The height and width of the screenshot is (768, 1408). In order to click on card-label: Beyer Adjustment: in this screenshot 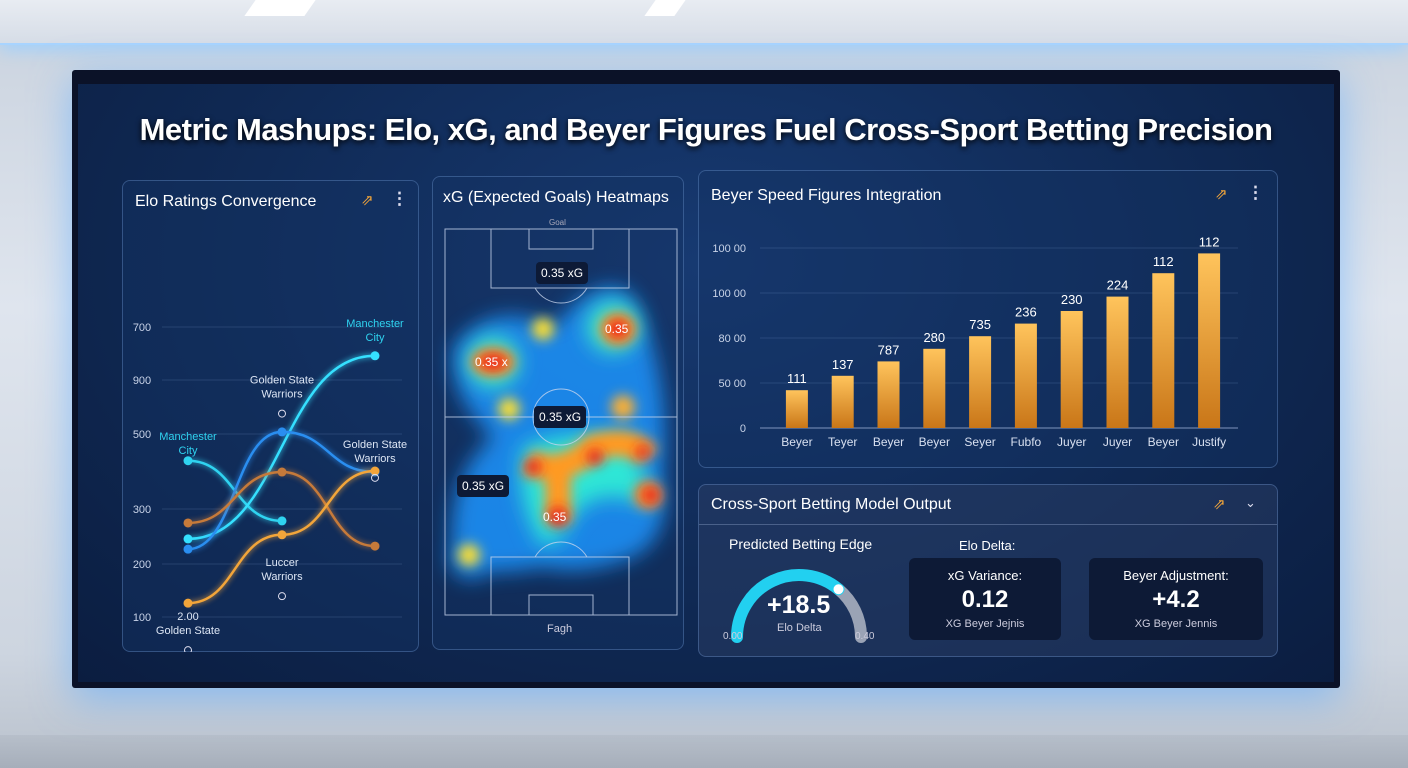, I will do `click(1176, 575)`.